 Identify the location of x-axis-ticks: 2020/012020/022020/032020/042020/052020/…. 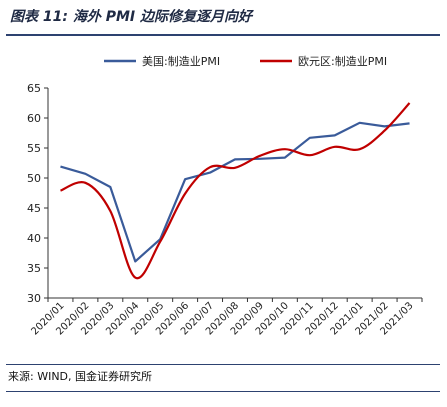
(226, 317).